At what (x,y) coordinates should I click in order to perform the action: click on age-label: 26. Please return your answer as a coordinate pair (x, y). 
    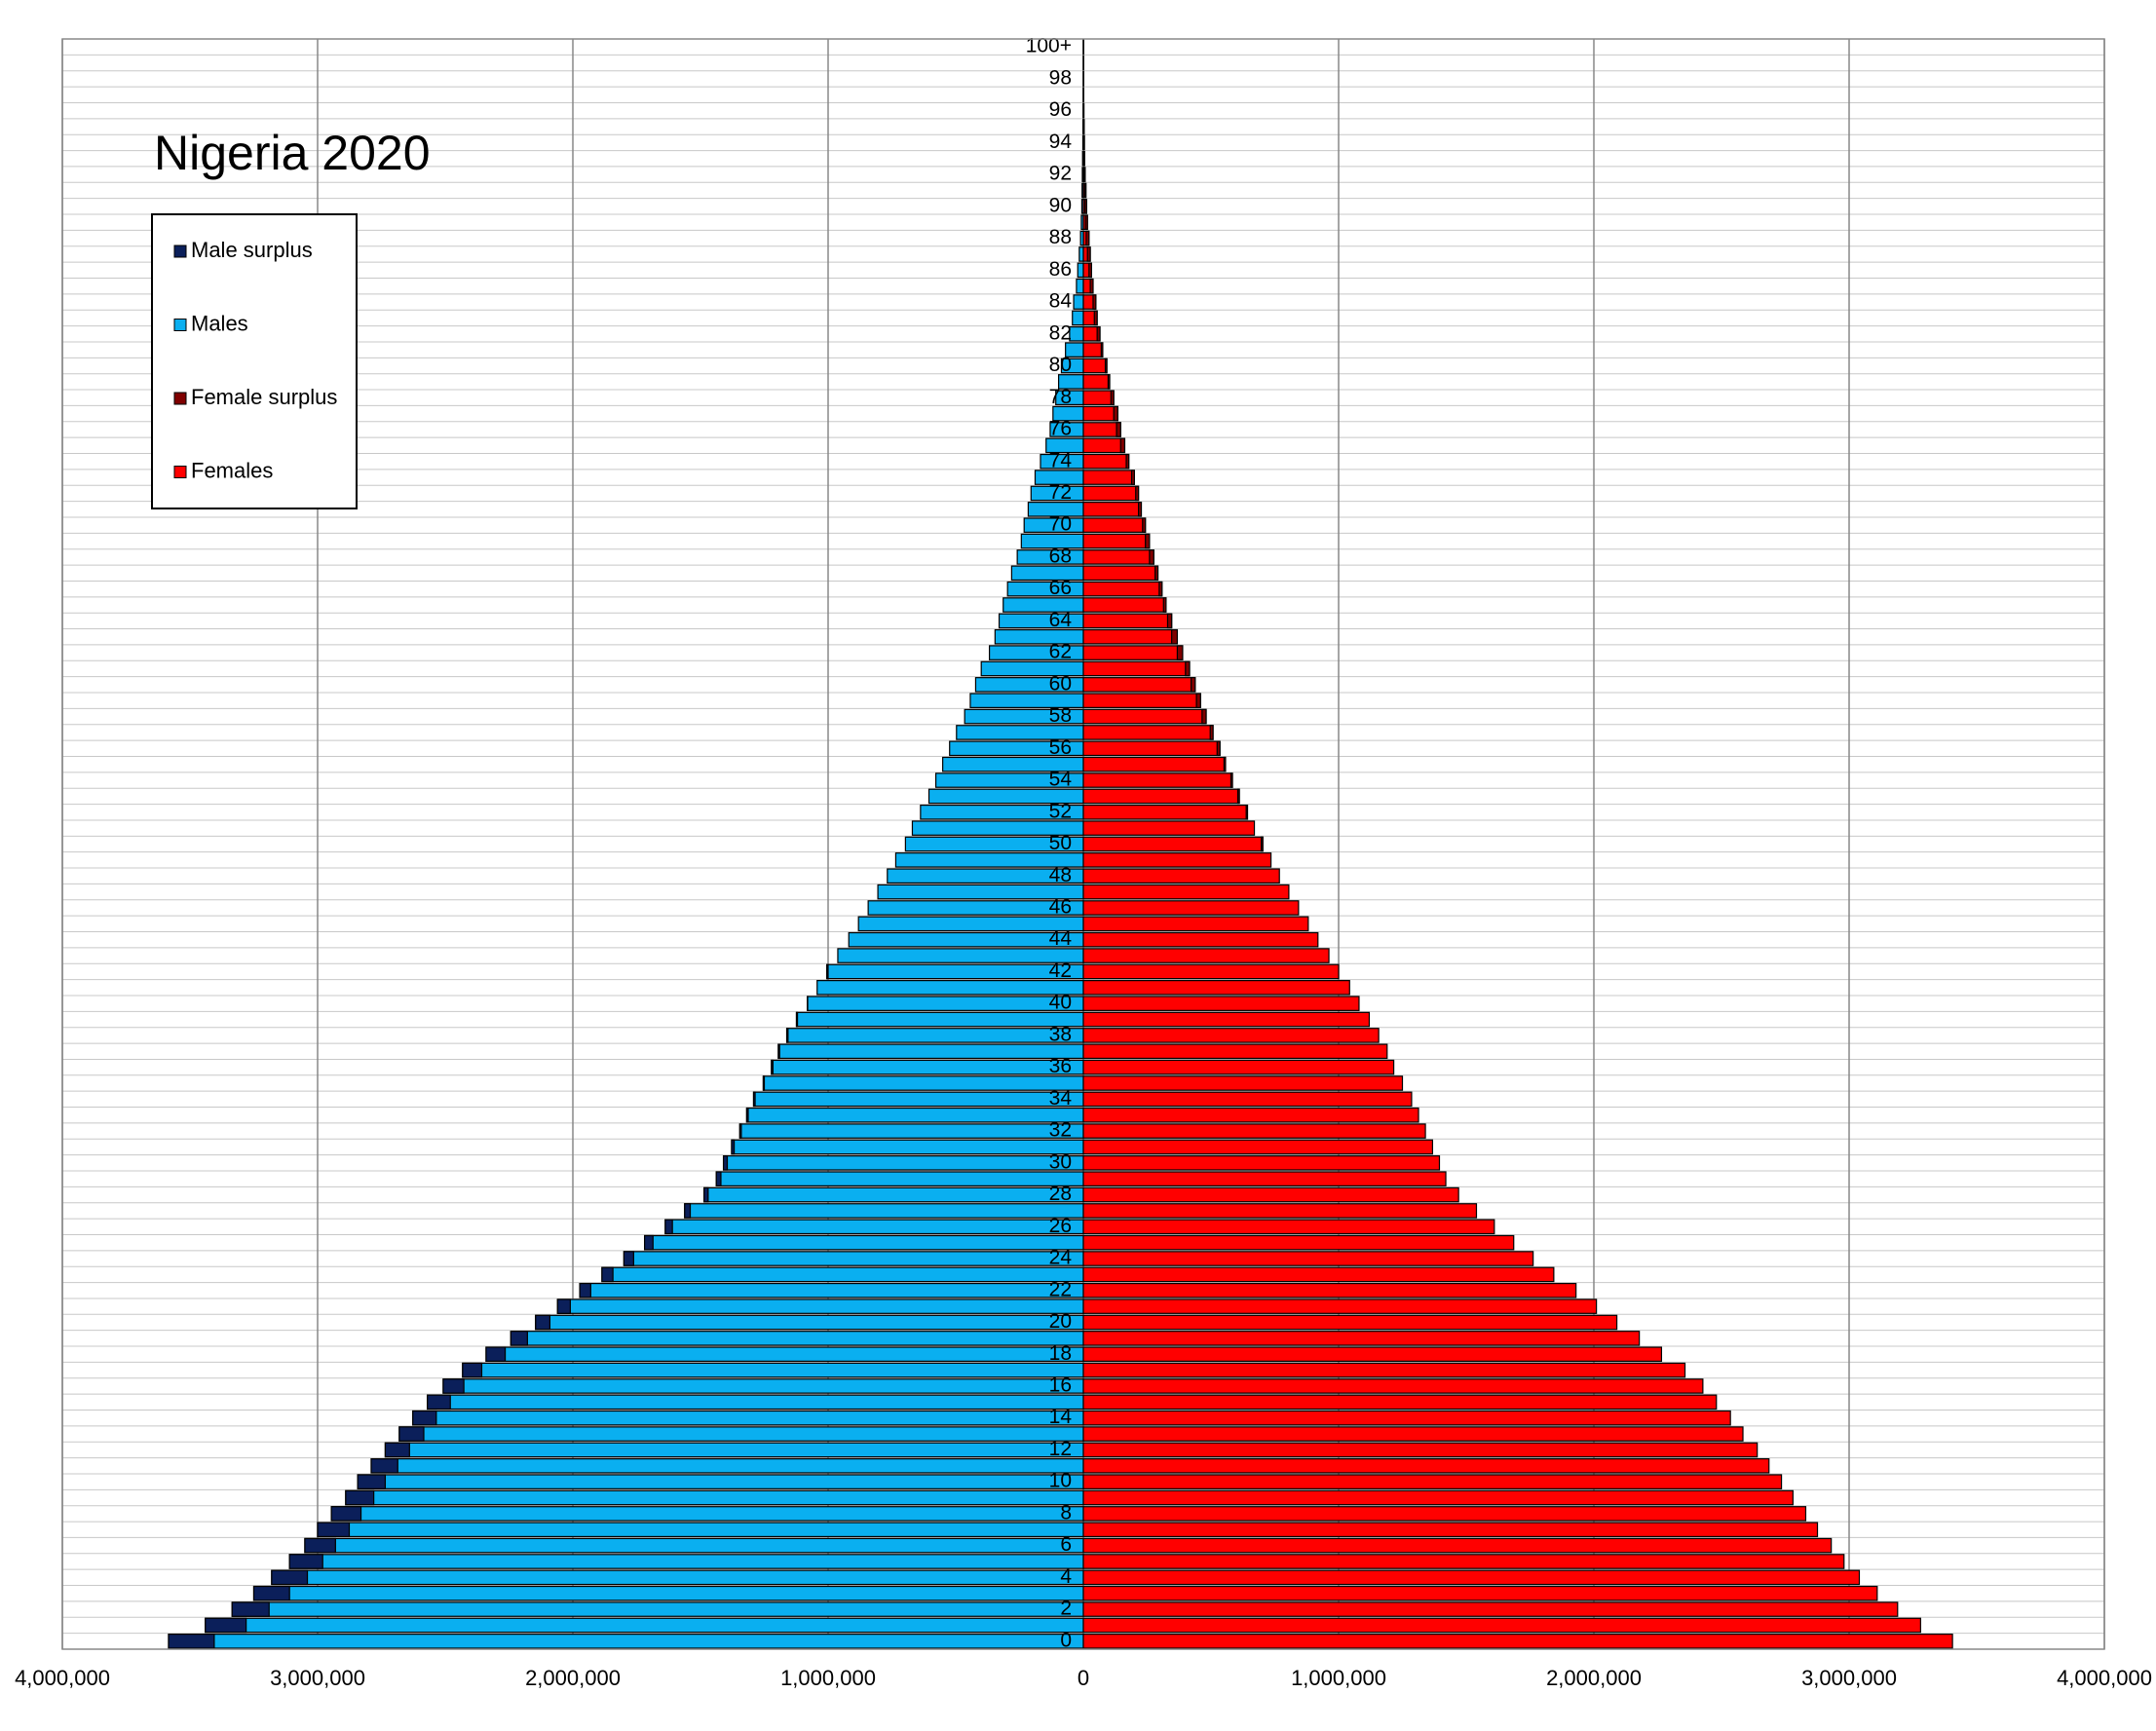
    Looking at the image, I should click on (1060, 1226).